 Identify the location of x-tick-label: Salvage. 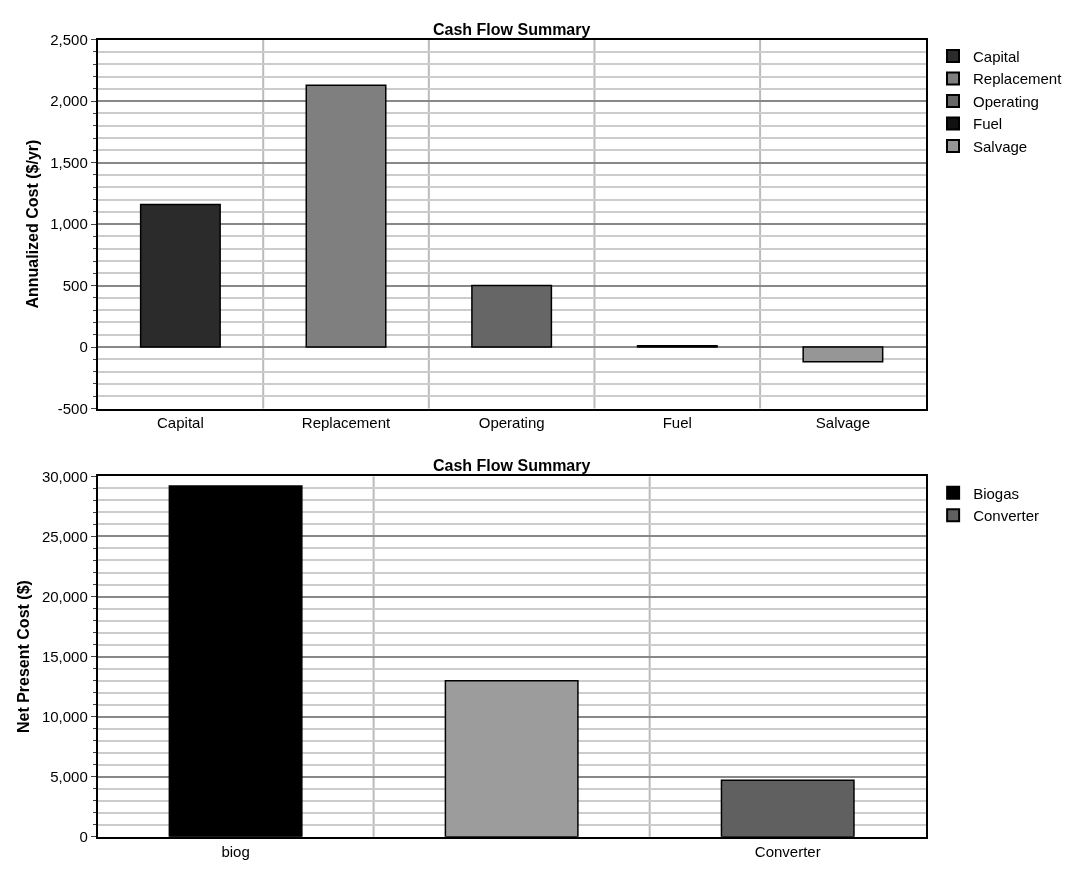
(843, 423).